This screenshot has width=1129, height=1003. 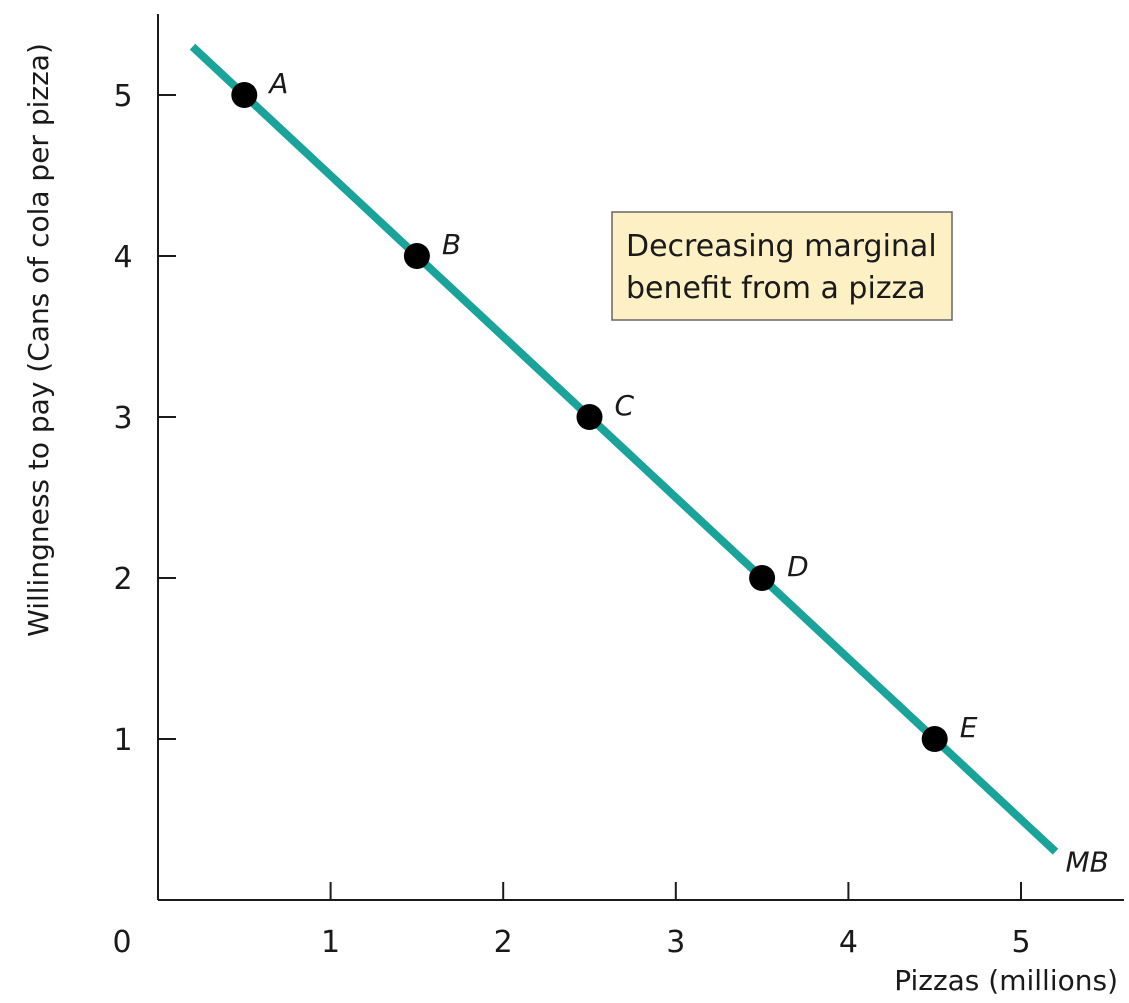 I want to click on y-tick-label-1: 1, so click(x=122, y=740).